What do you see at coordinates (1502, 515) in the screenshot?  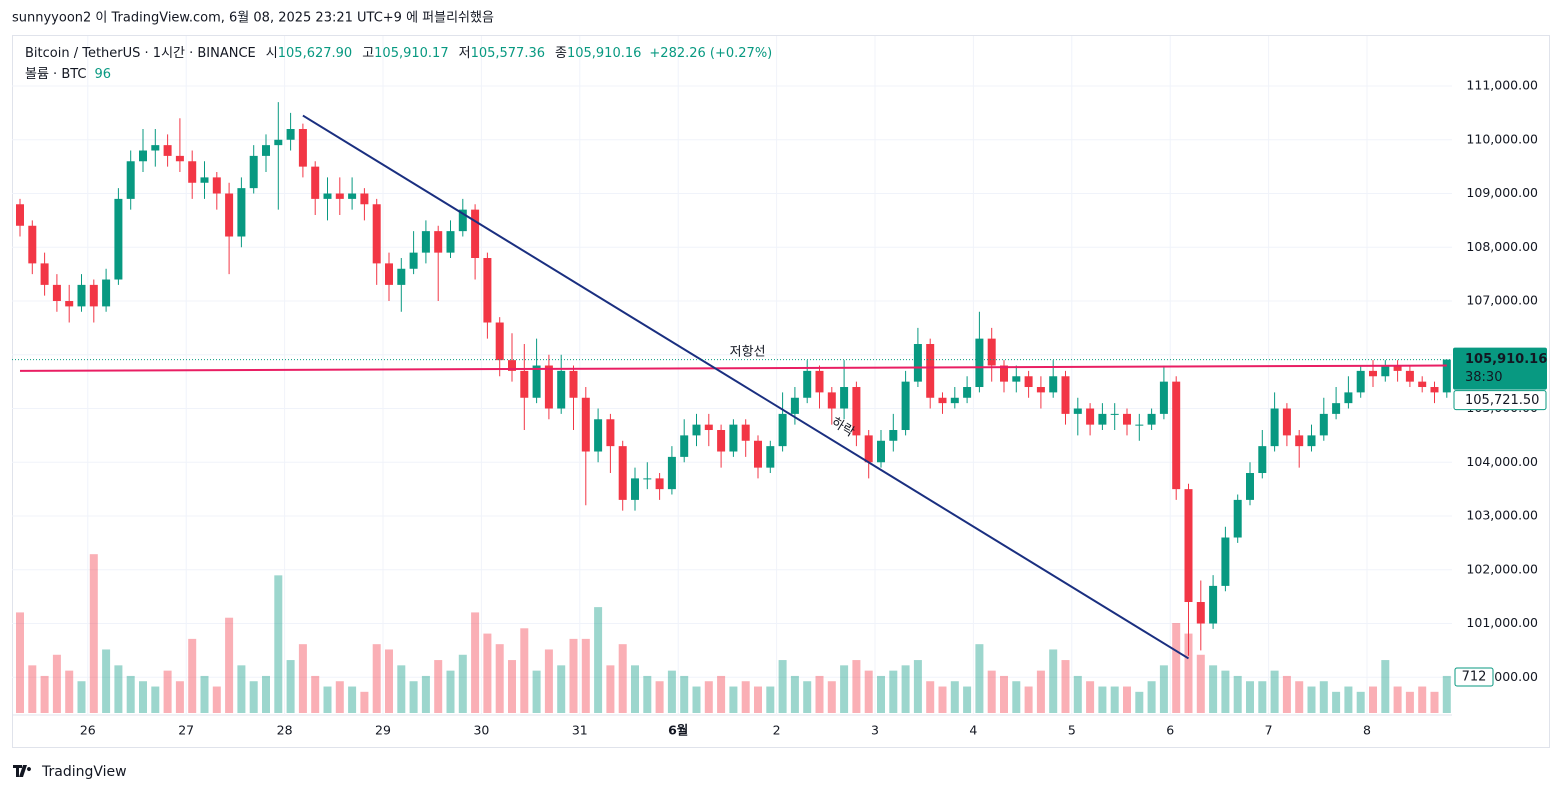 I see `y-tick-label: 103,000.00` at bounding box center [1502, 515].